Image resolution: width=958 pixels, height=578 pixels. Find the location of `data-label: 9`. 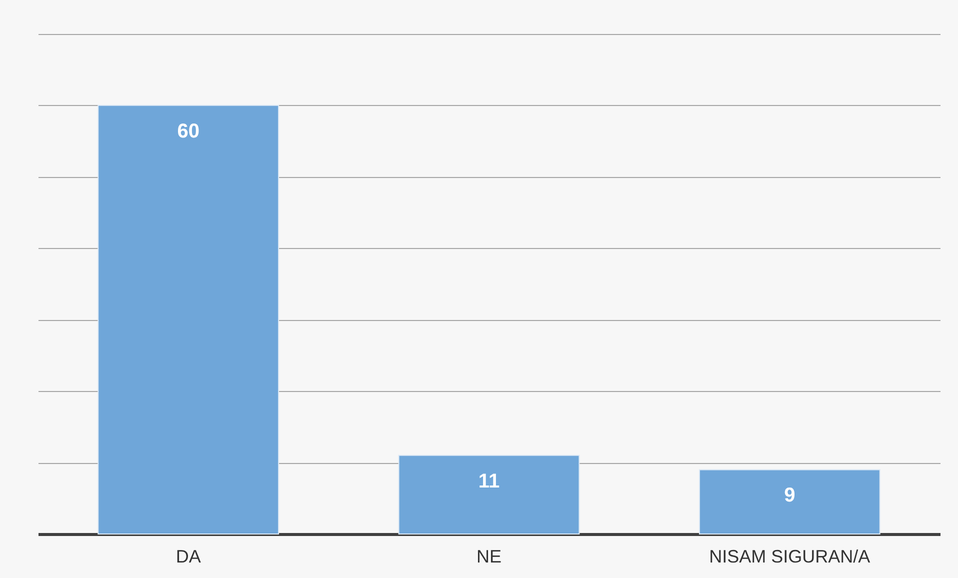

data-label: 9 is located at coordinates (790, 495).